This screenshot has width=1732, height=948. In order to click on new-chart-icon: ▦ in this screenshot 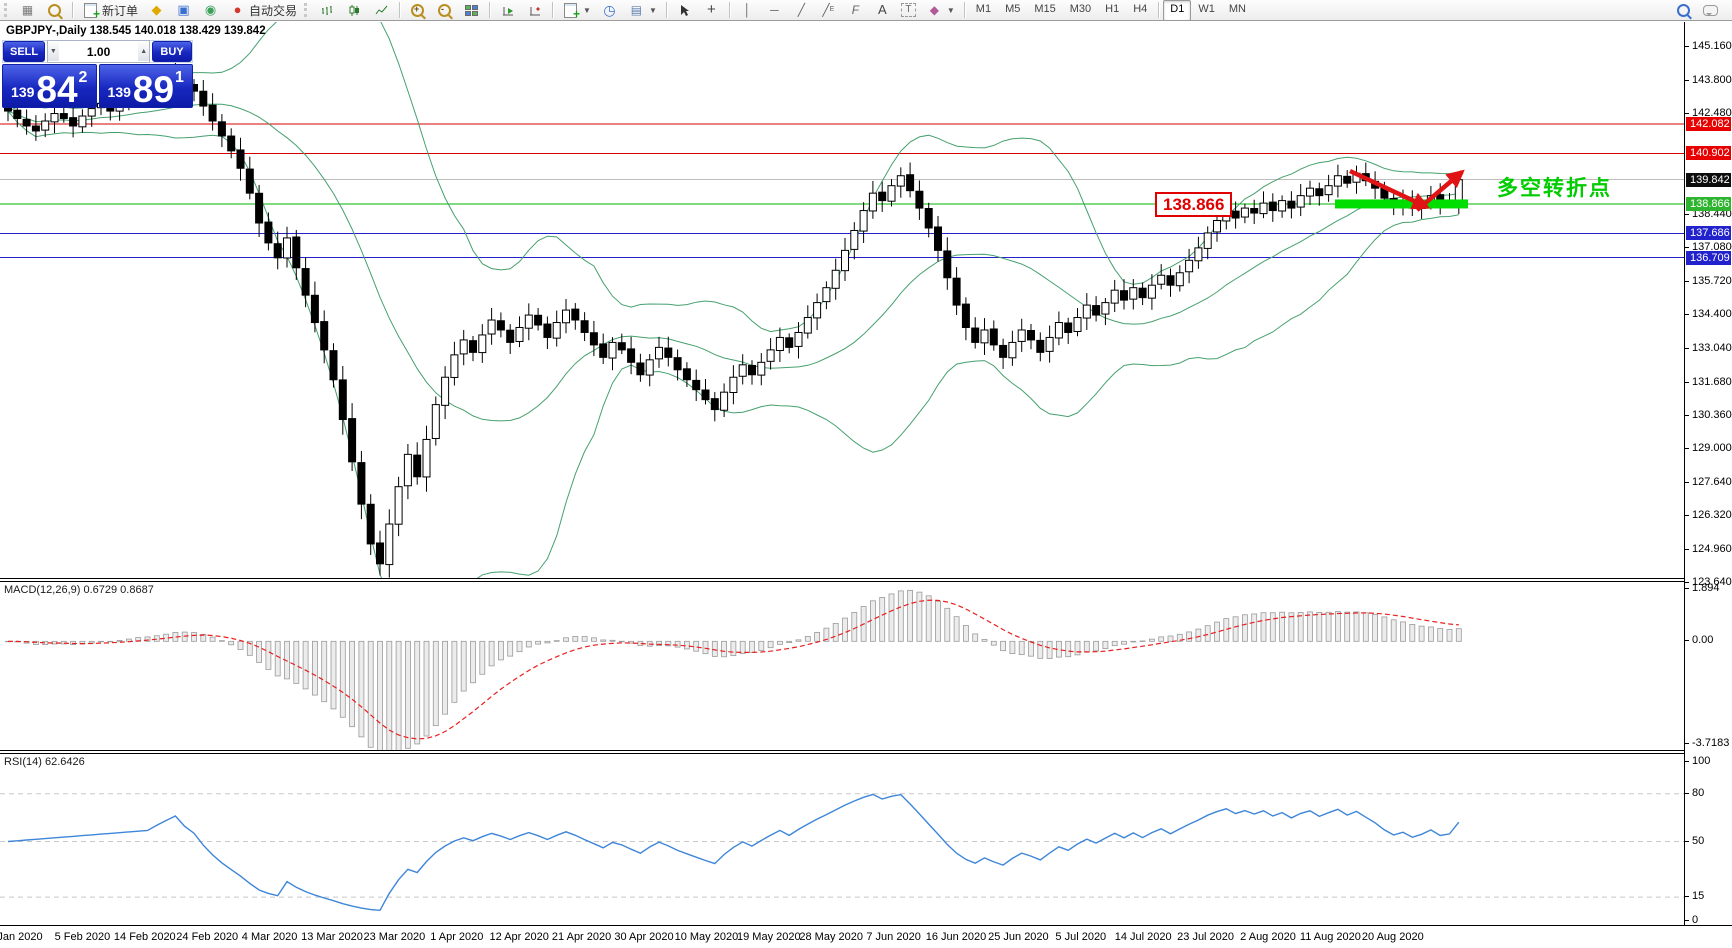, I will do `click(27, 10)`.